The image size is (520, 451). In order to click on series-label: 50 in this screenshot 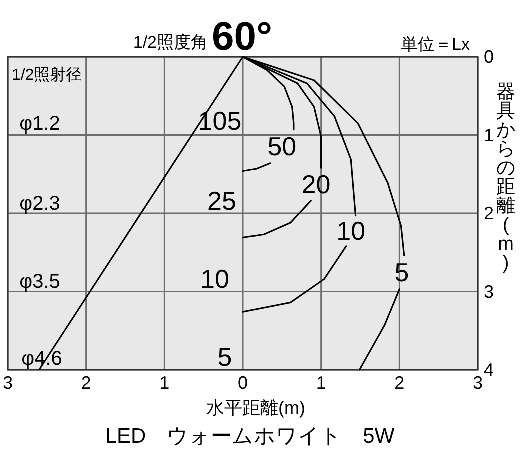, I will do `click(282, 147)`.